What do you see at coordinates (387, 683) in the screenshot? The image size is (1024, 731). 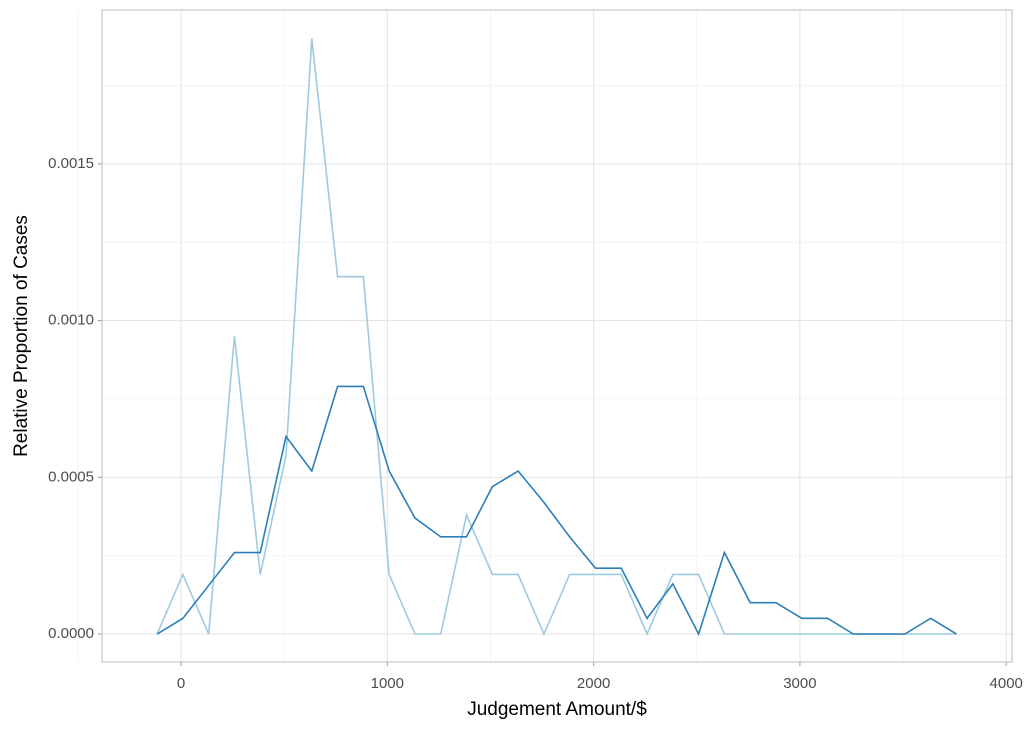 I see `x-tick-label: 1000` at bounding box center [387, 683].